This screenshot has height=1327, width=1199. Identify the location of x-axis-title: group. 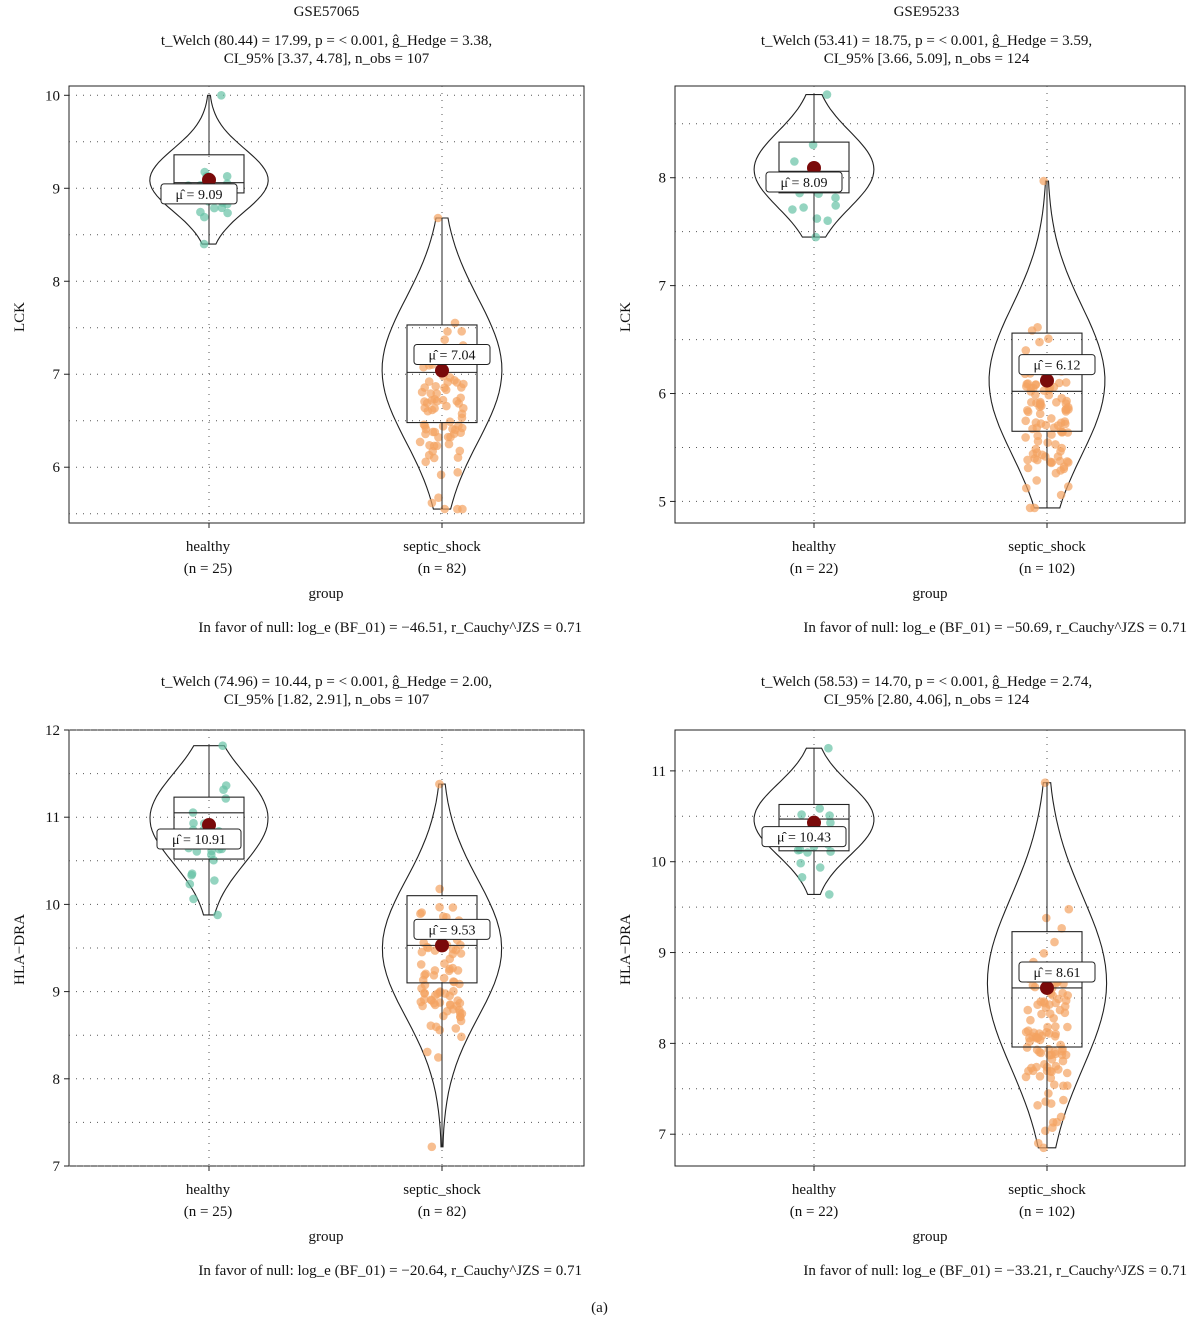
(326, 1237).